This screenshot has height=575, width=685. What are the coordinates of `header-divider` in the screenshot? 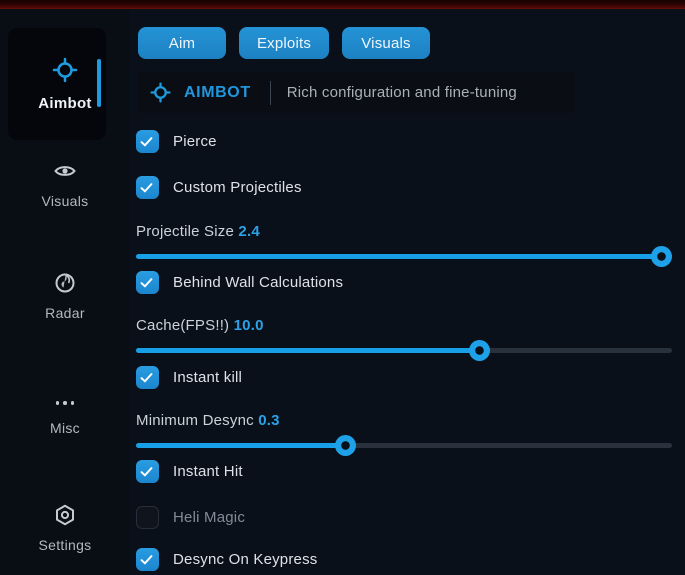 It's located at (270, 92).